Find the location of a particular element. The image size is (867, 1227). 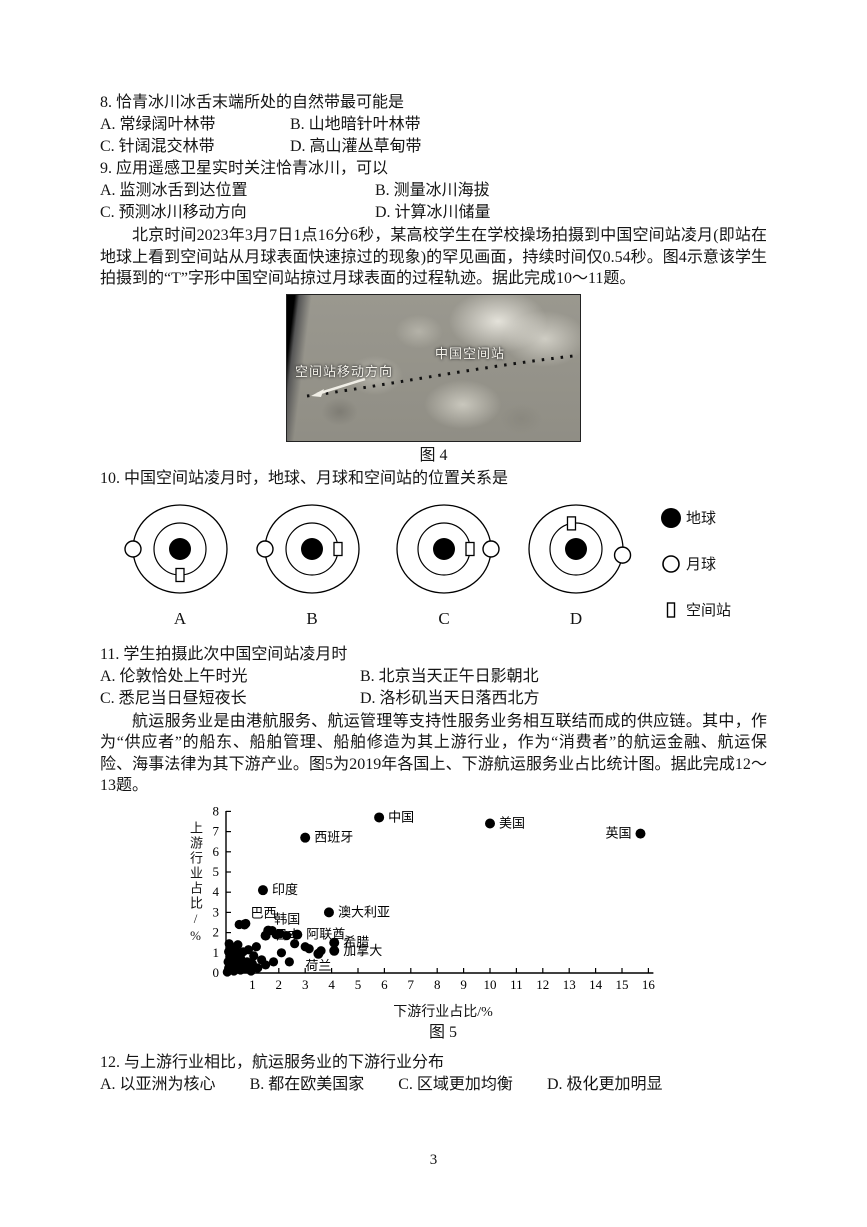

q11-option-c: C. 悉尼当日昼短夜长 is located at coordinates (173, 698).